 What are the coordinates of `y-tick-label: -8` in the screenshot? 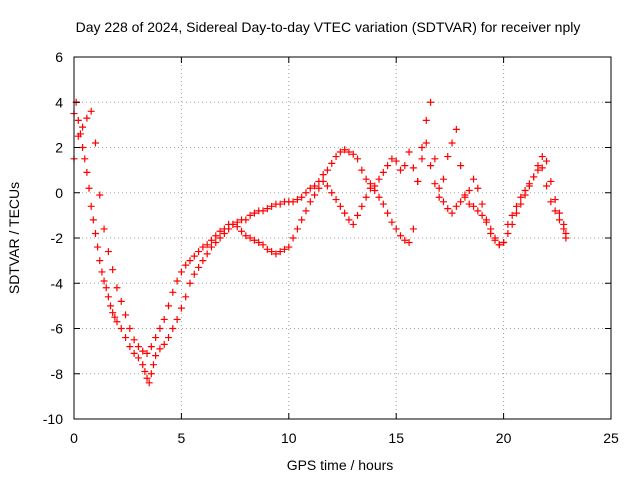 It's located at (57, 374).